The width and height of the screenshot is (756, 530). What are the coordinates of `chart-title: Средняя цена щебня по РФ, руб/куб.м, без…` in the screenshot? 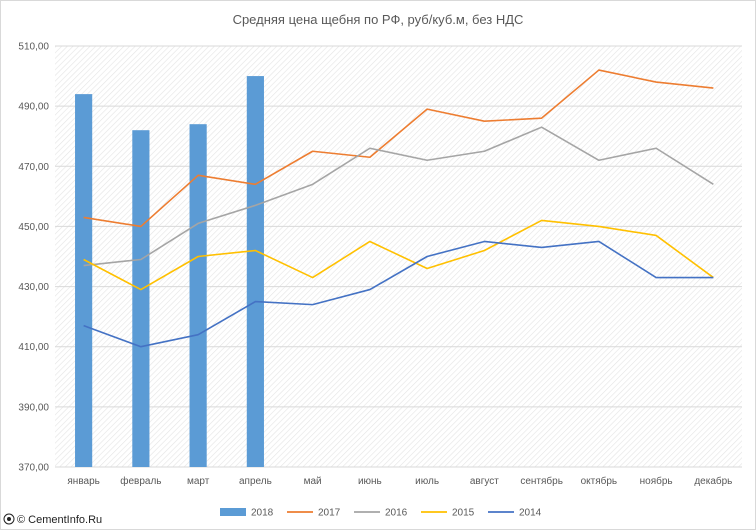 It's located at (378, 19).